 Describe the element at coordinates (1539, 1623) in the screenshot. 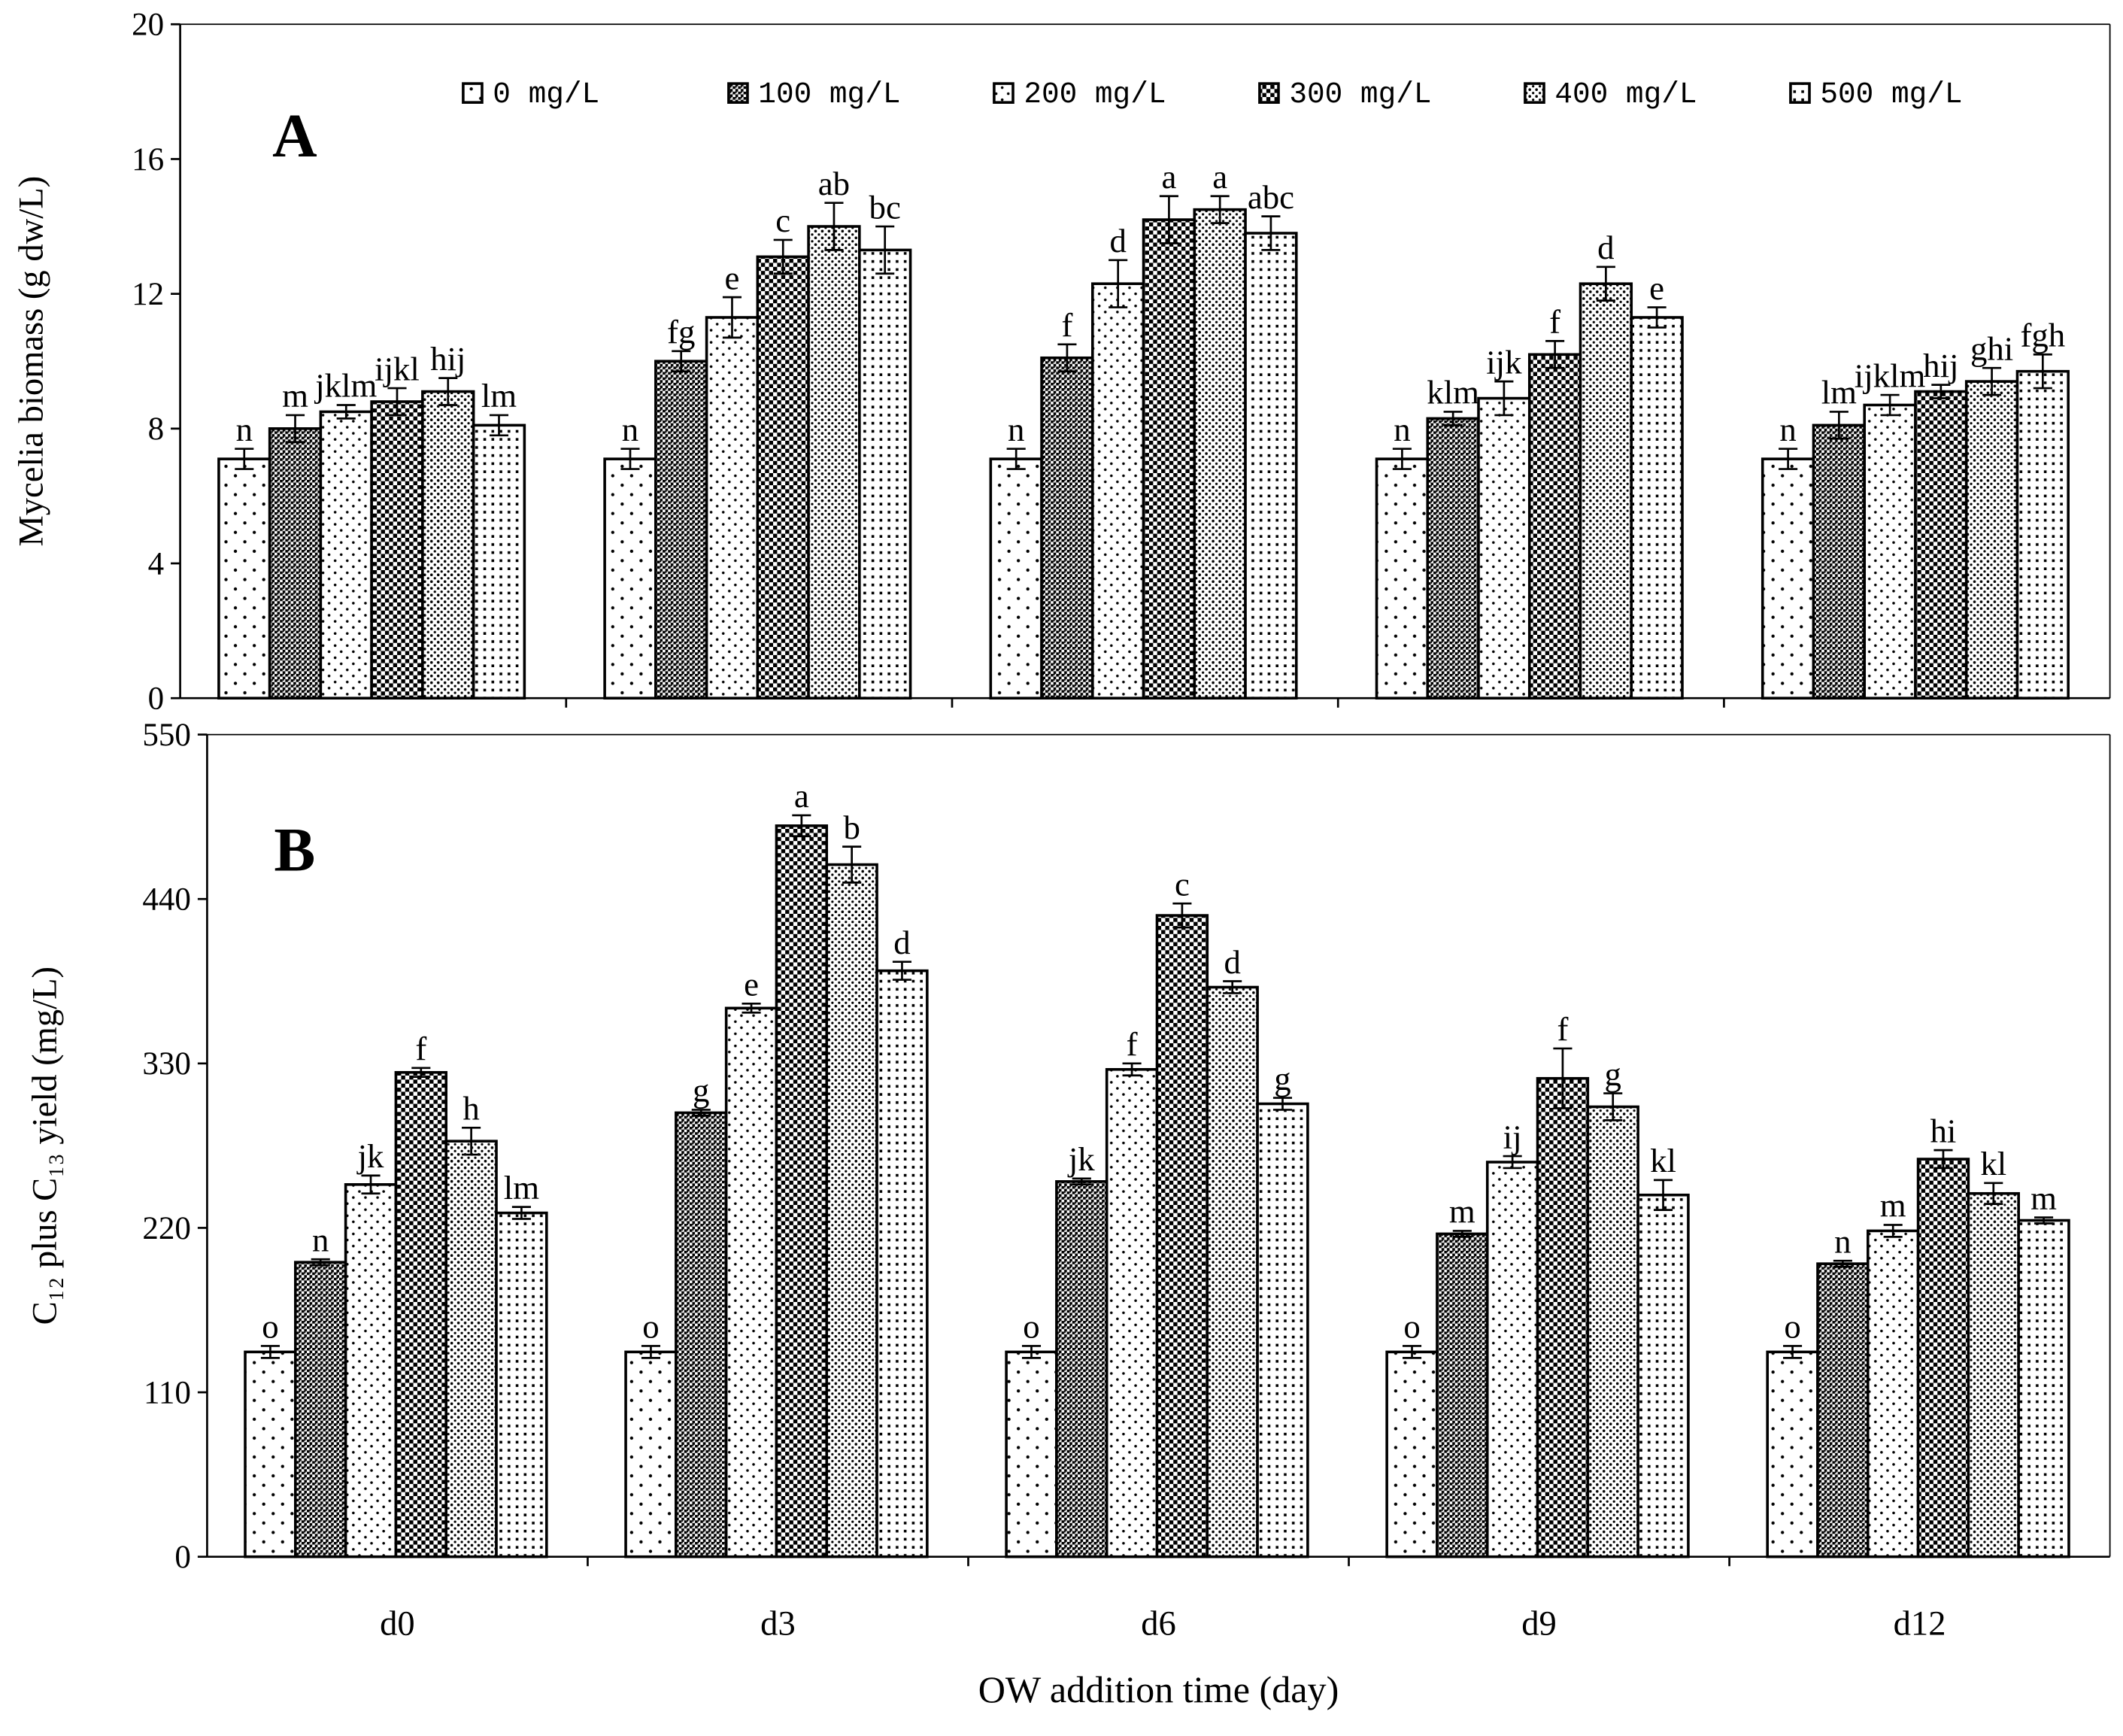

I see `x-tick-label: d9` at that location.